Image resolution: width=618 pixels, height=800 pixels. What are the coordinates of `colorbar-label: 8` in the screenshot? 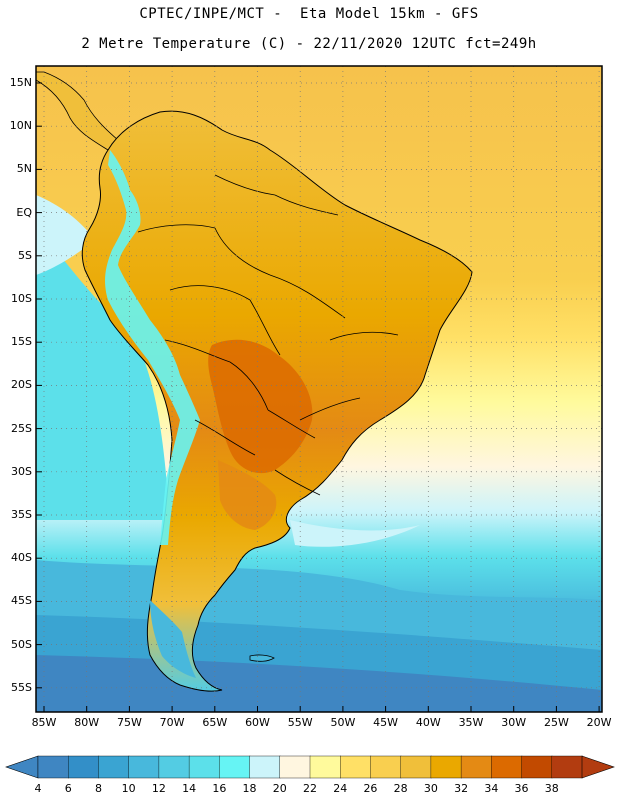 It's located at (98, 788).